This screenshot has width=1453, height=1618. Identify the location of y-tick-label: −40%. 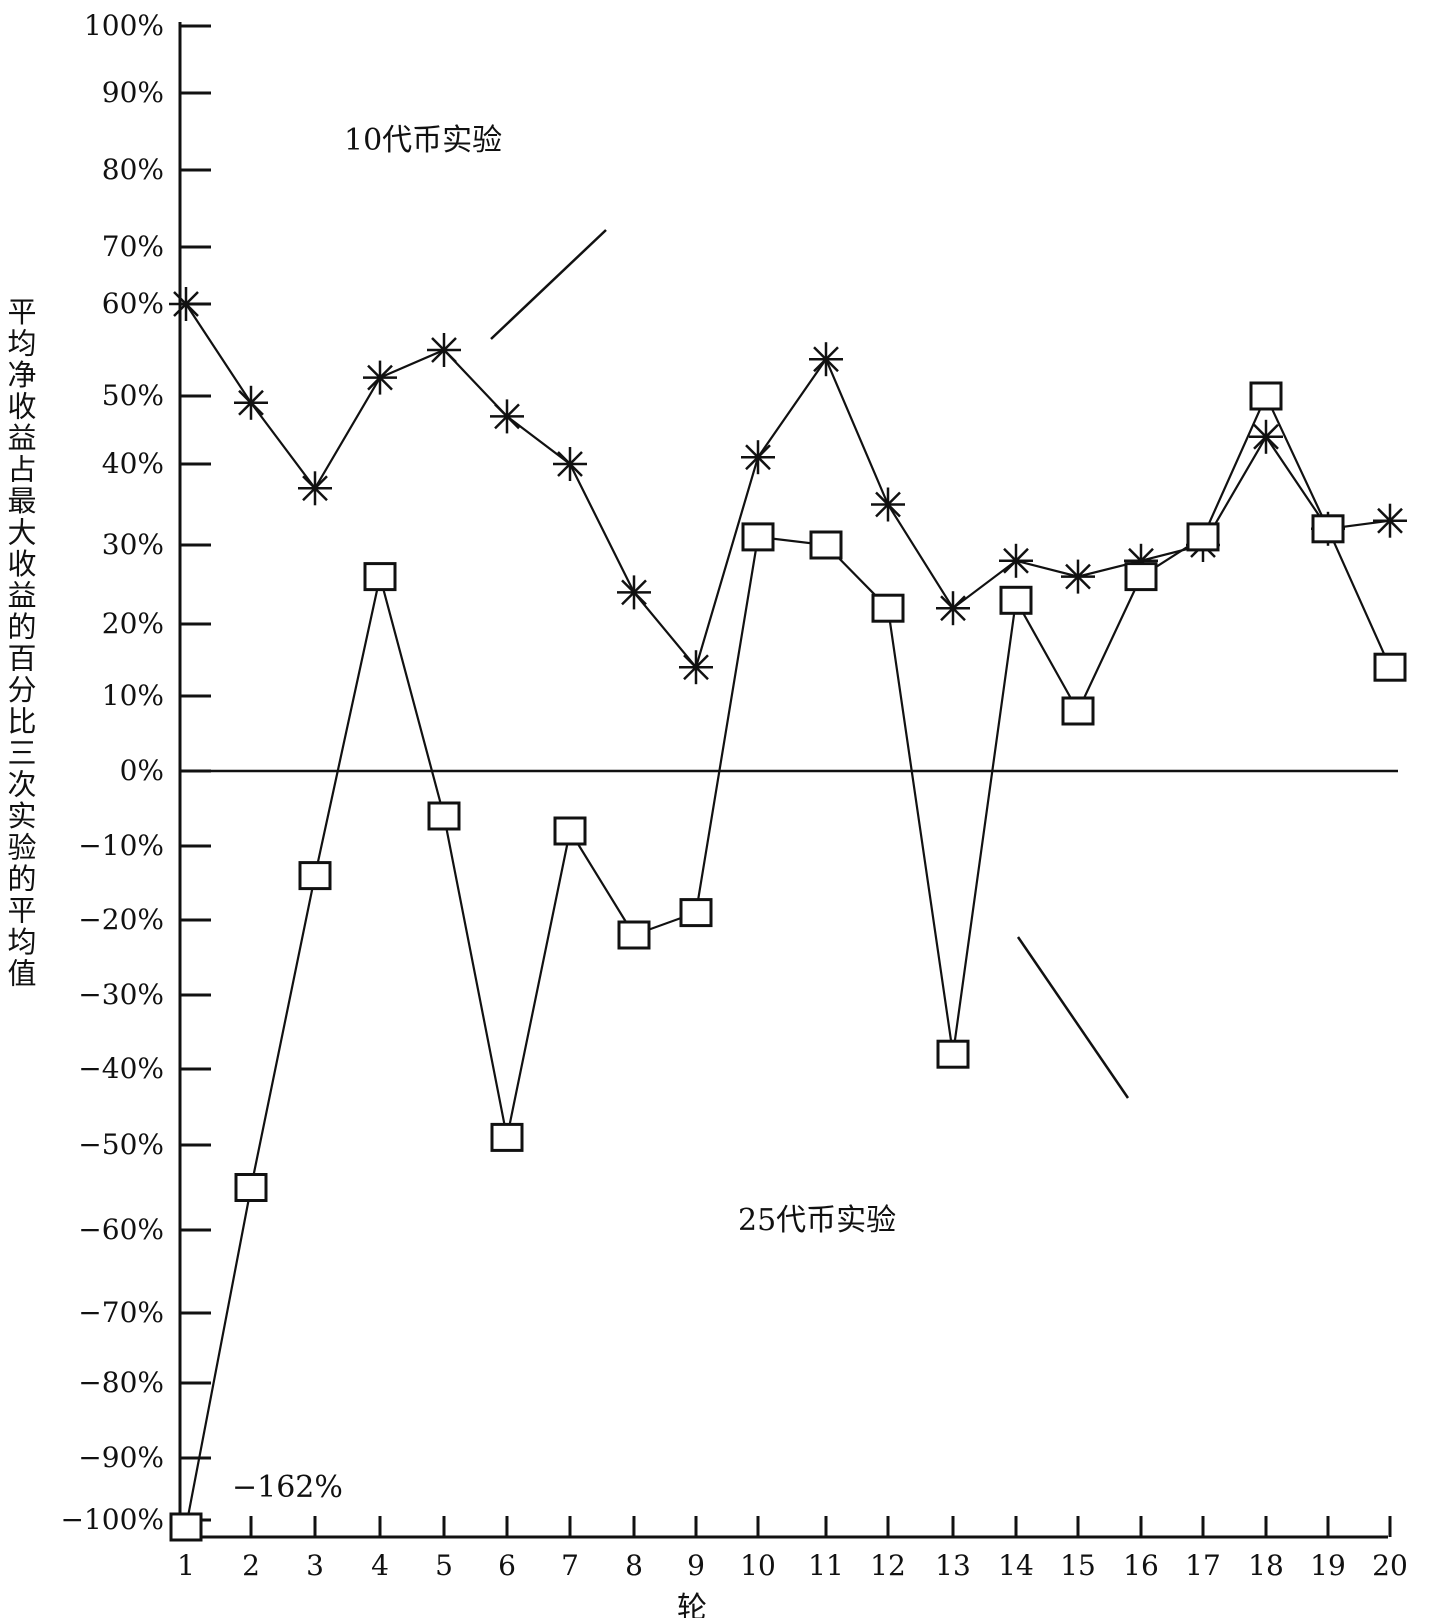
(121, 1068).